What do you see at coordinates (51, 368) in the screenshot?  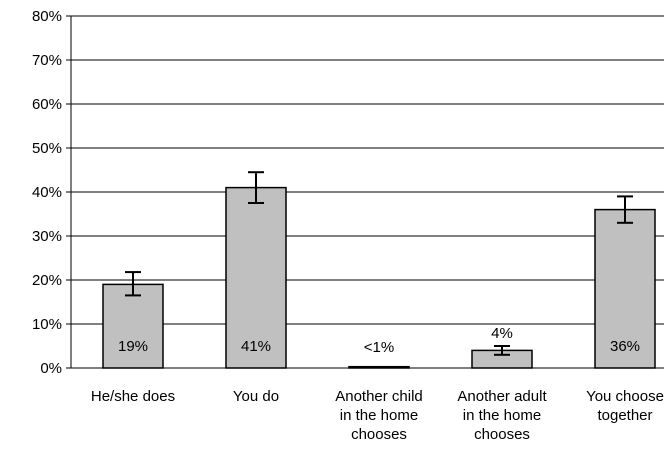 I see `y-tick-label: 0%` at bounding box center [51, 368].